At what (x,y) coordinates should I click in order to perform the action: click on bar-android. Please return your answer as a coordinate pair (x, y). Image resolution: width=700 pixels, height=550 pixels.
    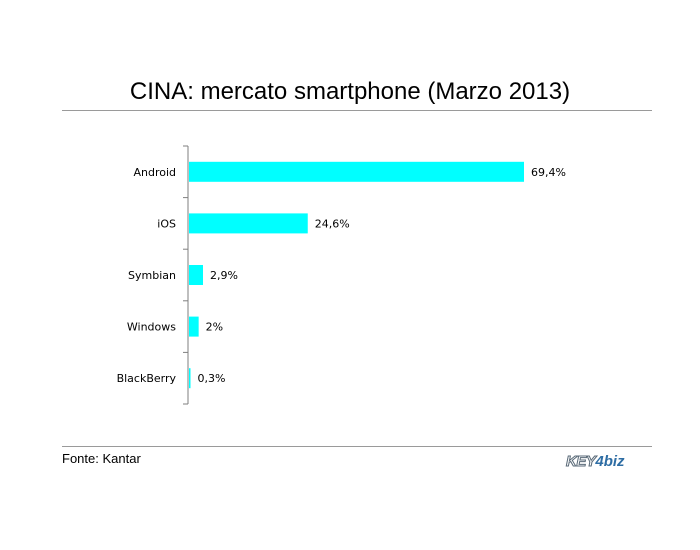
    Looking at the image, I should click on (356, 171).